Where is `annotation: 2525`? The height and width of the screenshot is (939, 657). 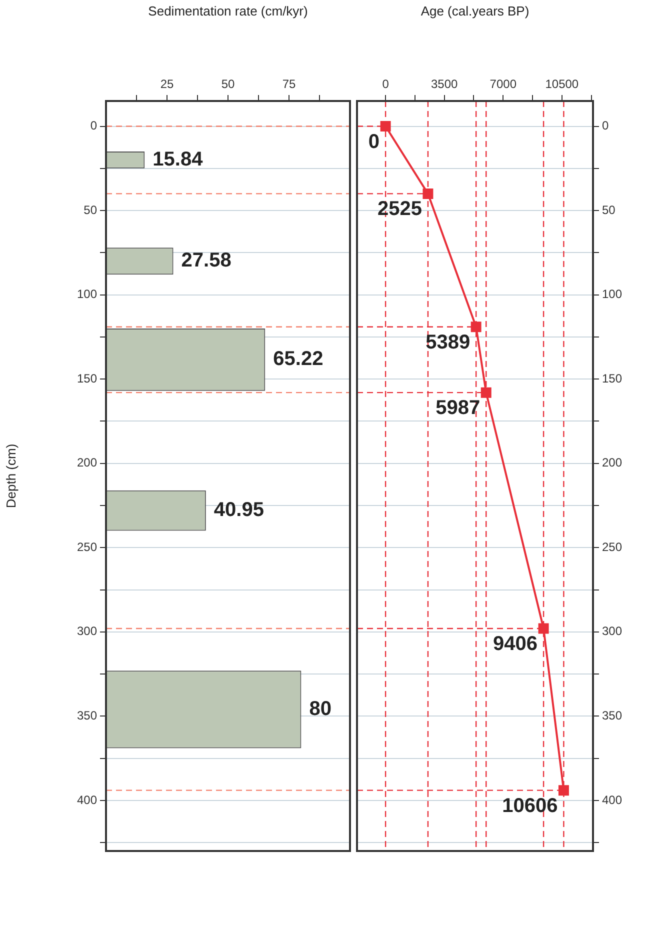
annotation: 2525 is located at coordinates (399, 209).